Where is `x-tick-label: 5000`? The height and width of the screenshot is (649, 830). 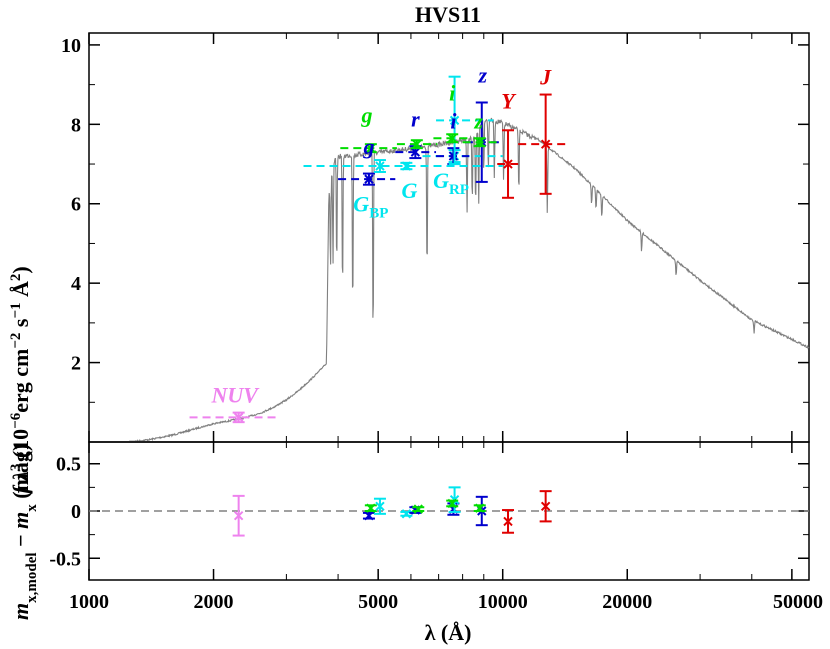 x-tick-label: 5000 is located at coordinates (378, 602).